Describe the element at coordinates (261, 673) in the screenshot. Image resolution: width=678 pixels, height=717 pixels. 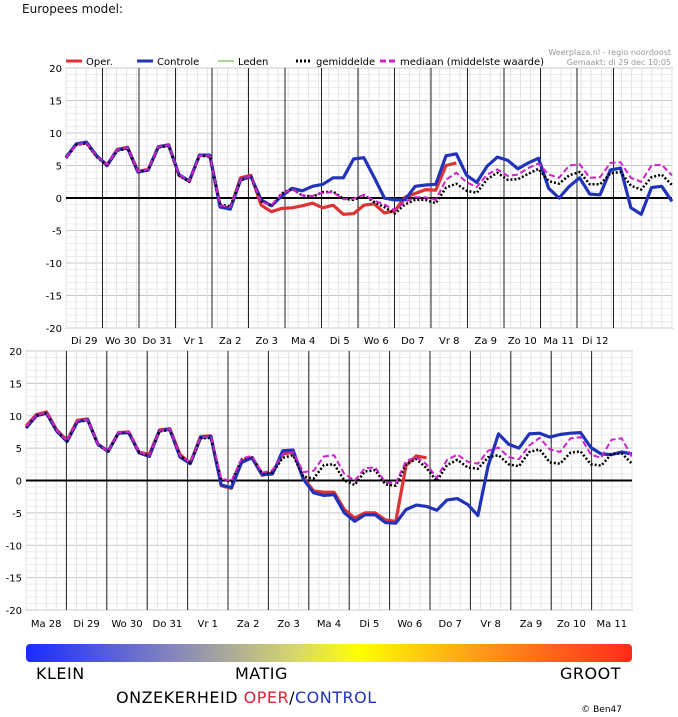
I see `scale-mid: MATIG` at that location.